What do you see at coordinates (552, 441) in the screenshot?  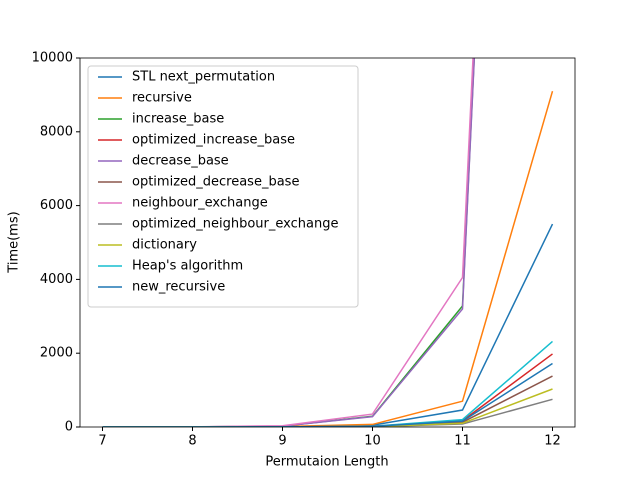 I see `x-tick-label: 12` at bounding box center [552, 441].